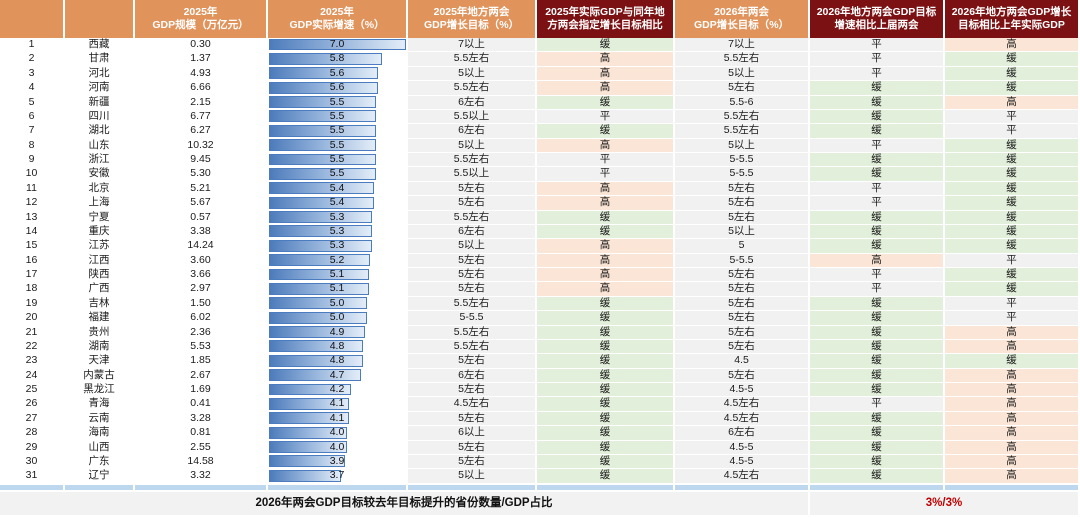  I want to click on cell-cmp-actual-gdp: 缓, so click(1012, 246).